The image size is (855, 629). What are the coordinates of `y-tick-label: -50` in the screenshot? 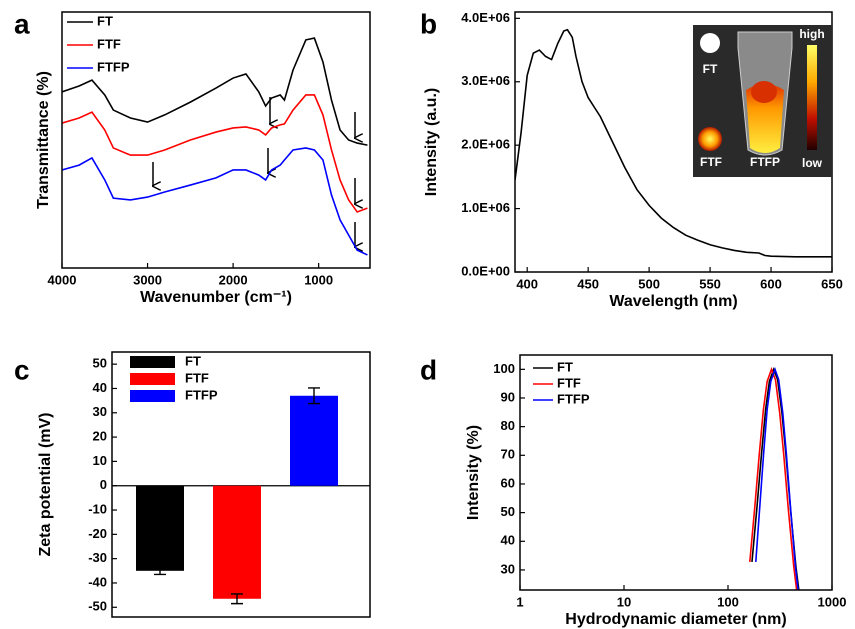 It's located at (97, 606).